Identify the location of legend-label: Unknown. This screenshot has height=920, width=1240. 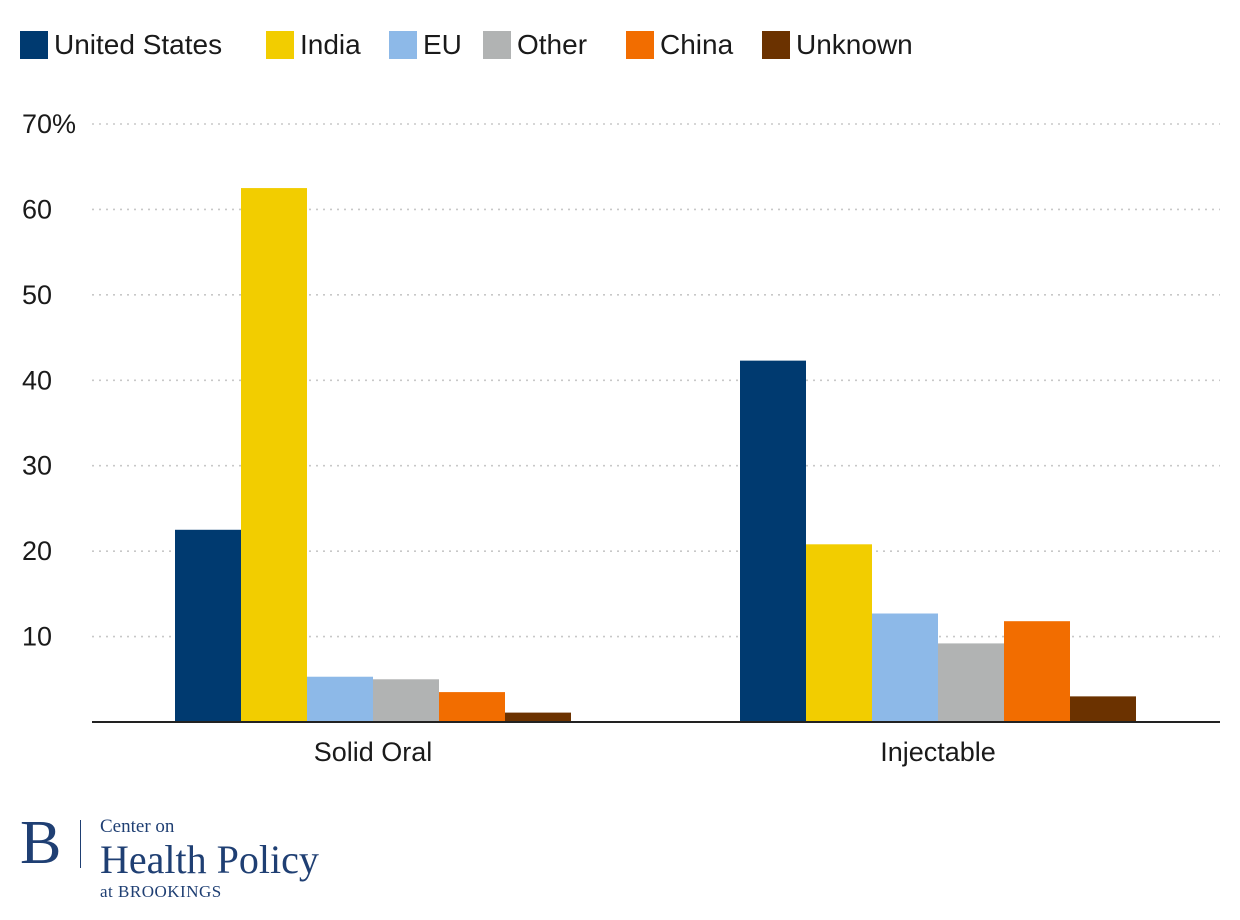
(854, 44).